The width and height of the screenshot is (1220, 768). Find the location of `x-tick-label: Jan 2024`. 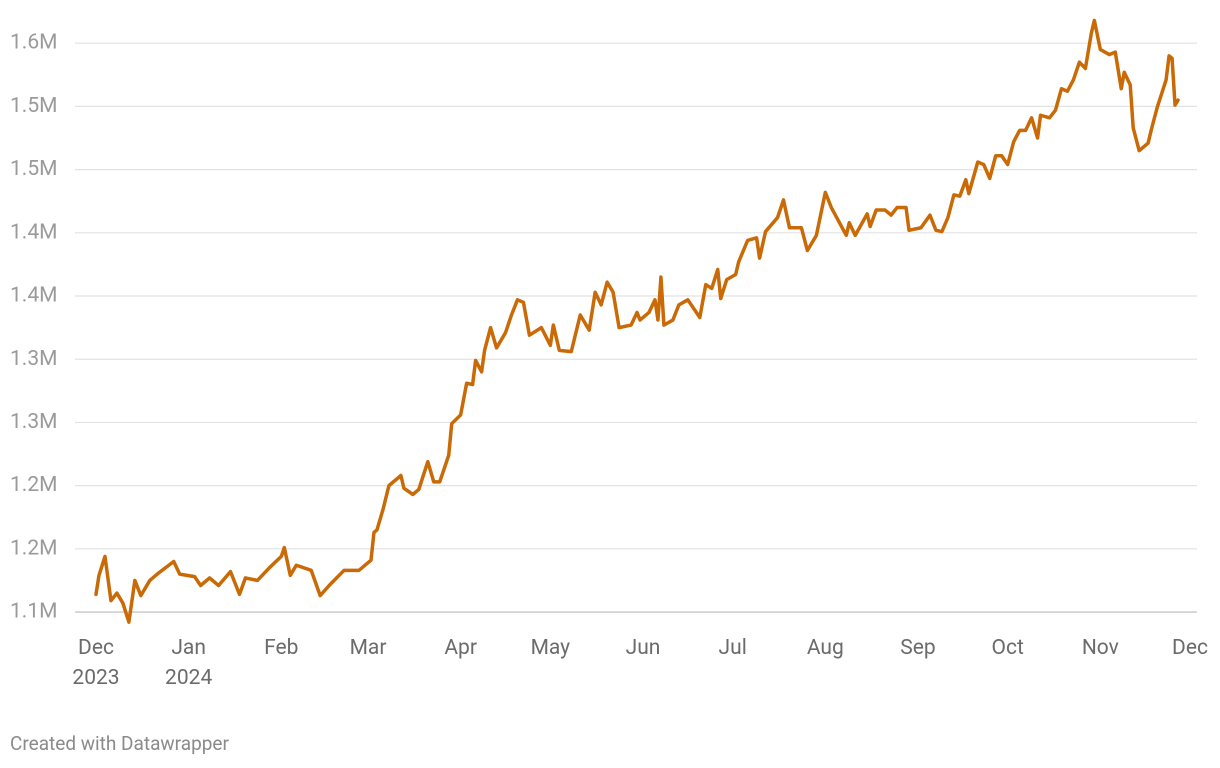

x-tick-label: Jan 2024 is located at coordinates (188, 663).